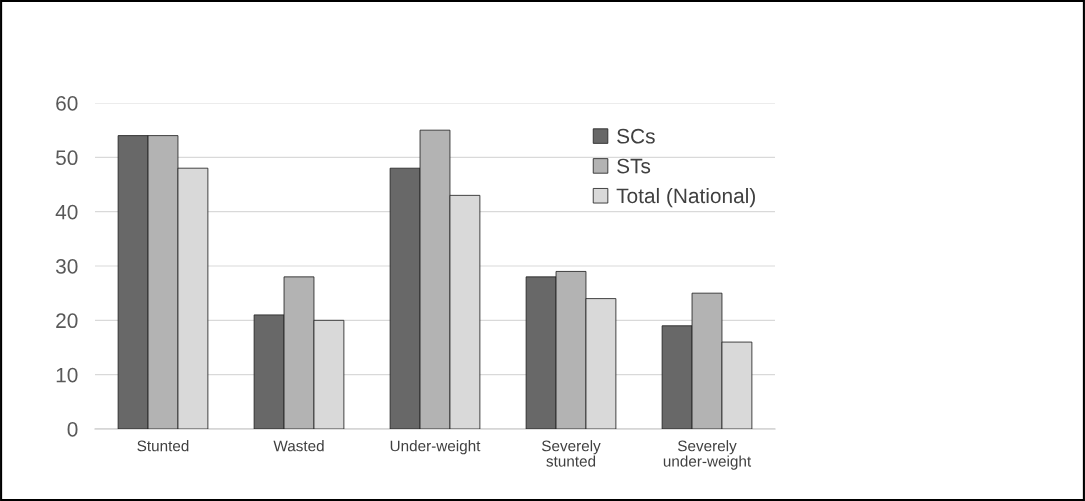  What do you see at coordinates (67, 375) in the screenshot?
I see `y-tick-label: 10` at bounding box center [67, 375].